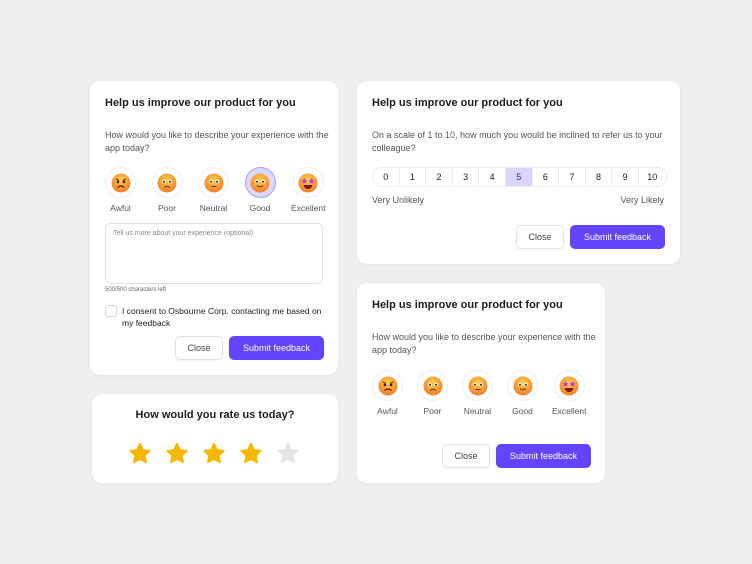  Describe the element at coordinates (413, 177) in the screenshot. I see `scale-option-1: 1` at that location.